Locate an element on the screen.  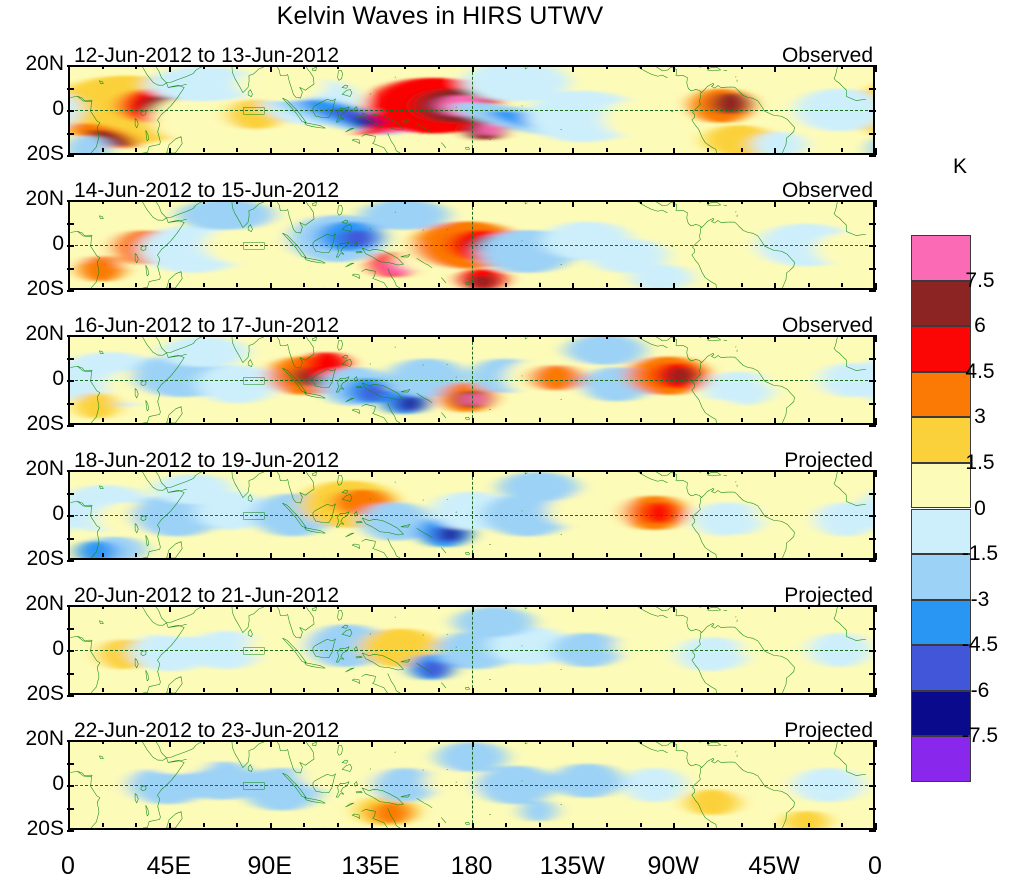
panel-header: 20-Jun-2012 to 21-Jun-2012 Projected is located at coordinates (471, 593).